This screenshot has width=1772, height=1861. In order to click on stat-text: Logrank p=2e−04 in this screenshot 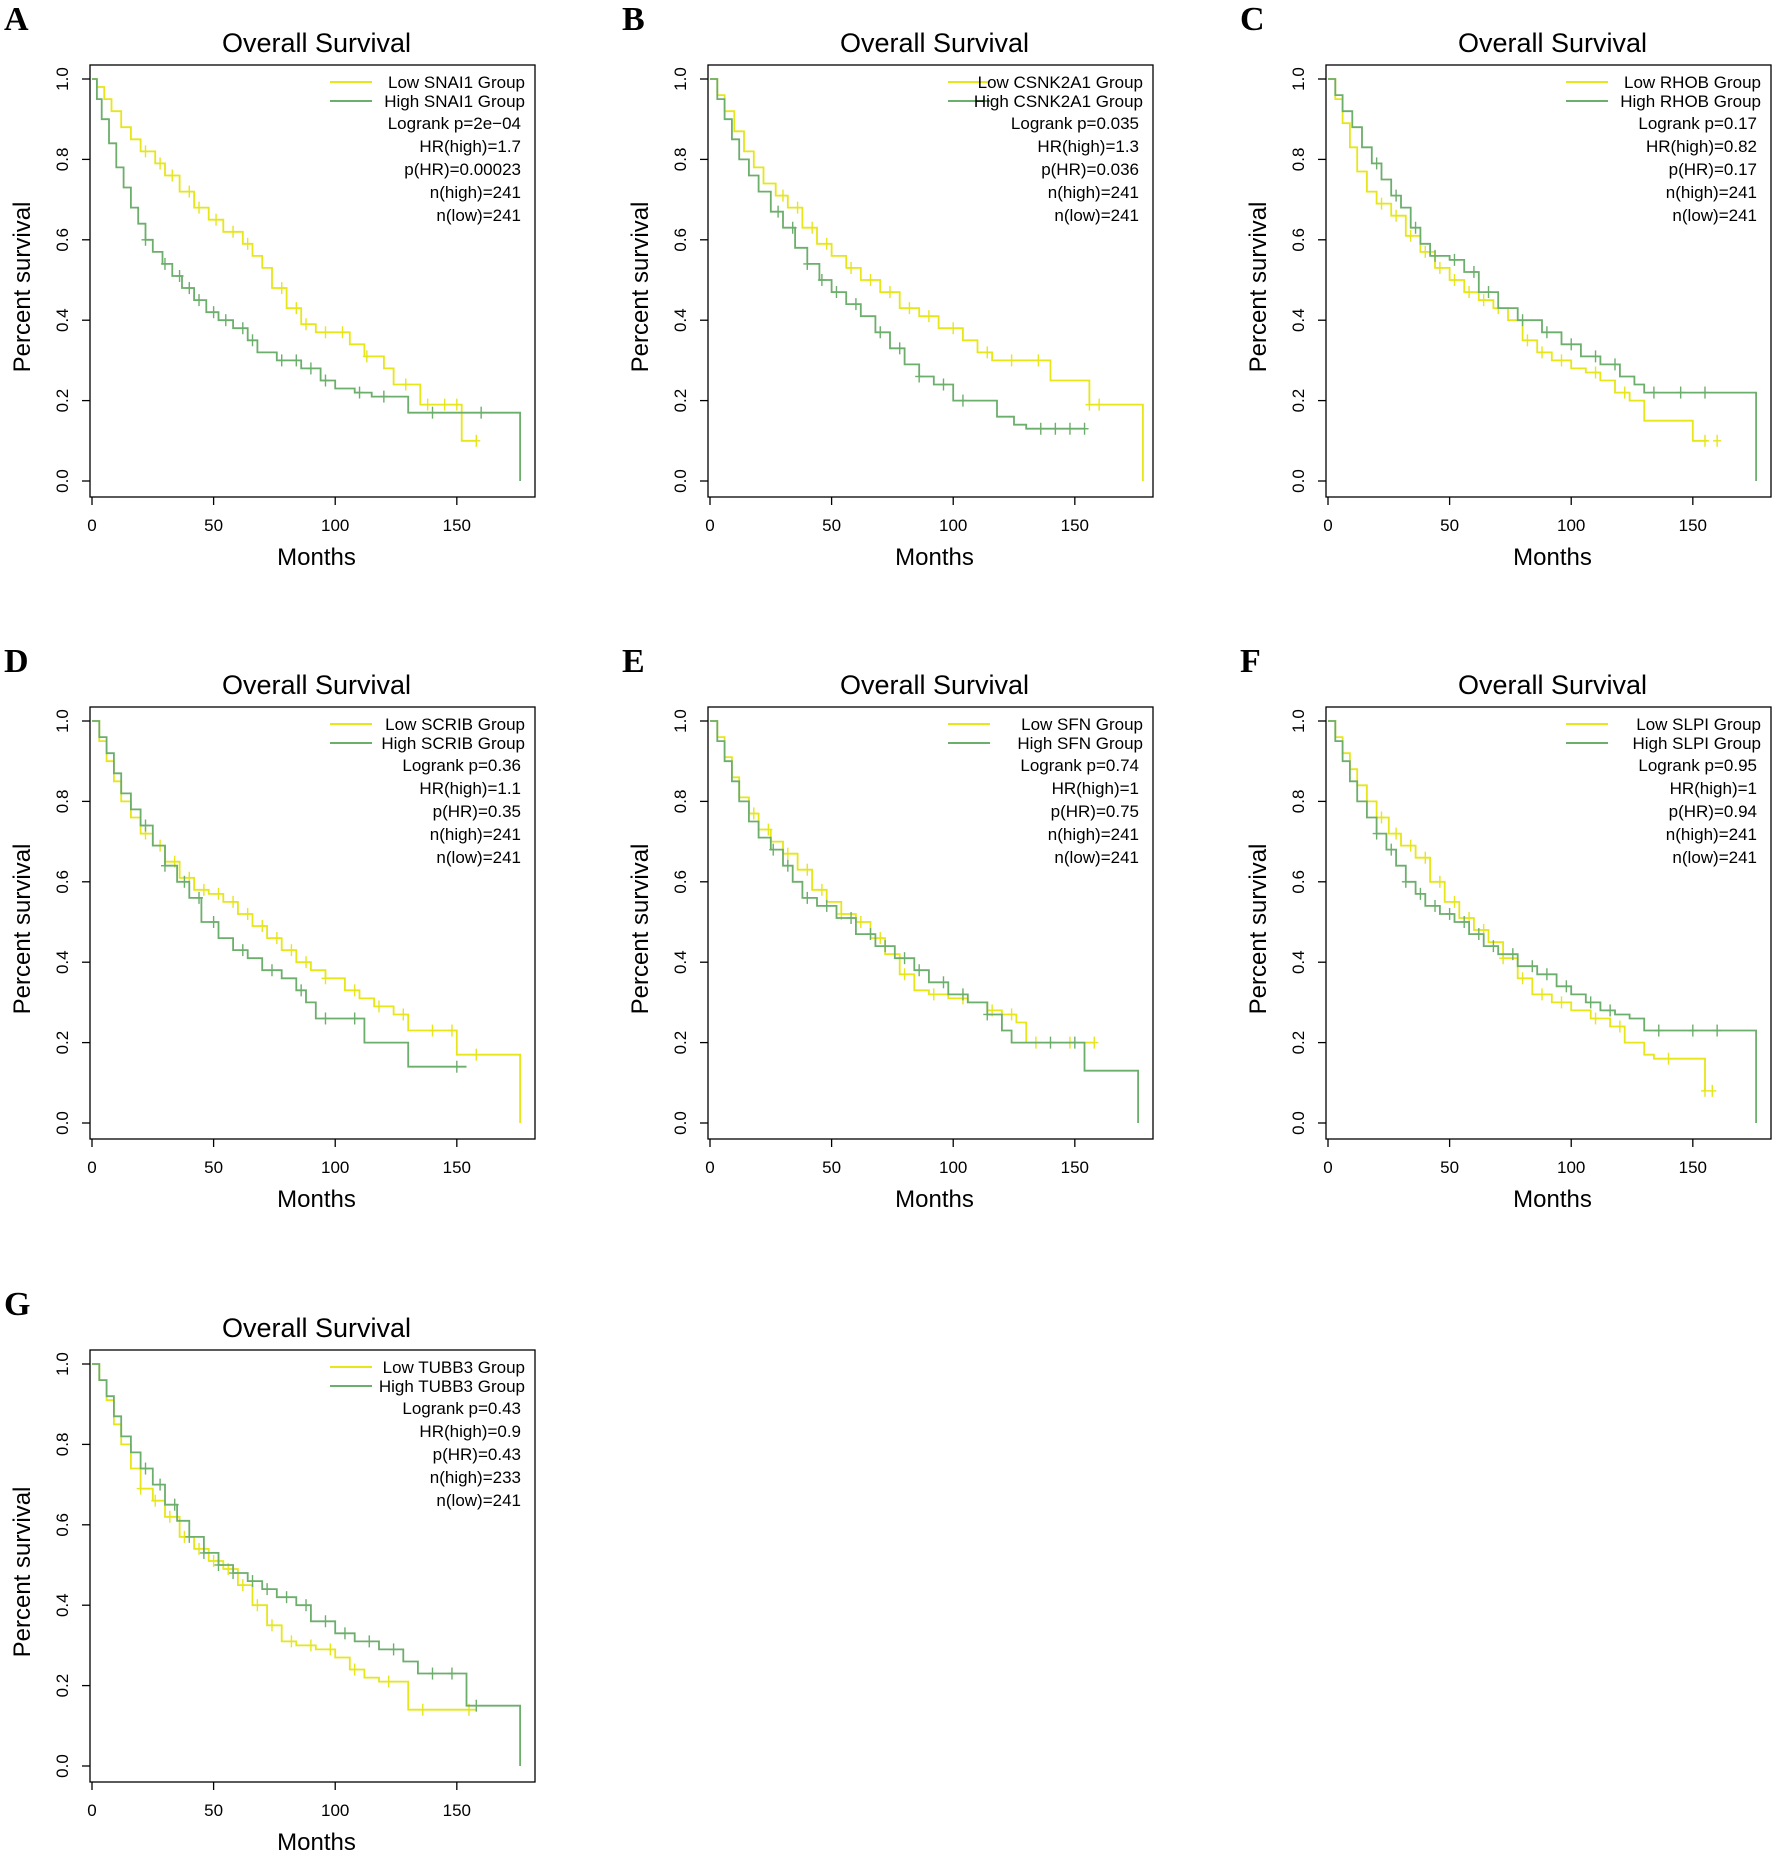, I will do `click(454, 123)`.